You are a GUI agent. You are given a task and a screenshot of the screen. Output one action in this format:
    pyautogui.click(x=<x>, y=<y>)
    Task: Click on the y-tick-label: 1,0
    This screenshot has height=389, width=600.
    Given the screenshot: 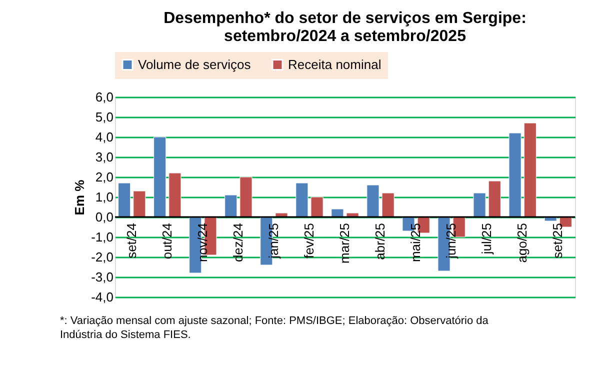 What is the action you would take?
    pyautogui.click(x=104, y=197)
    